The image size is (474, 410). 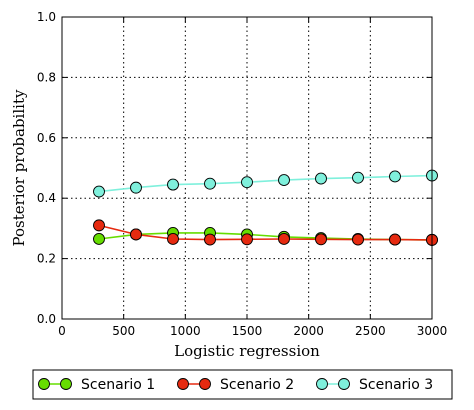 I want to click on series-3-line, so click(x=265, y=183).